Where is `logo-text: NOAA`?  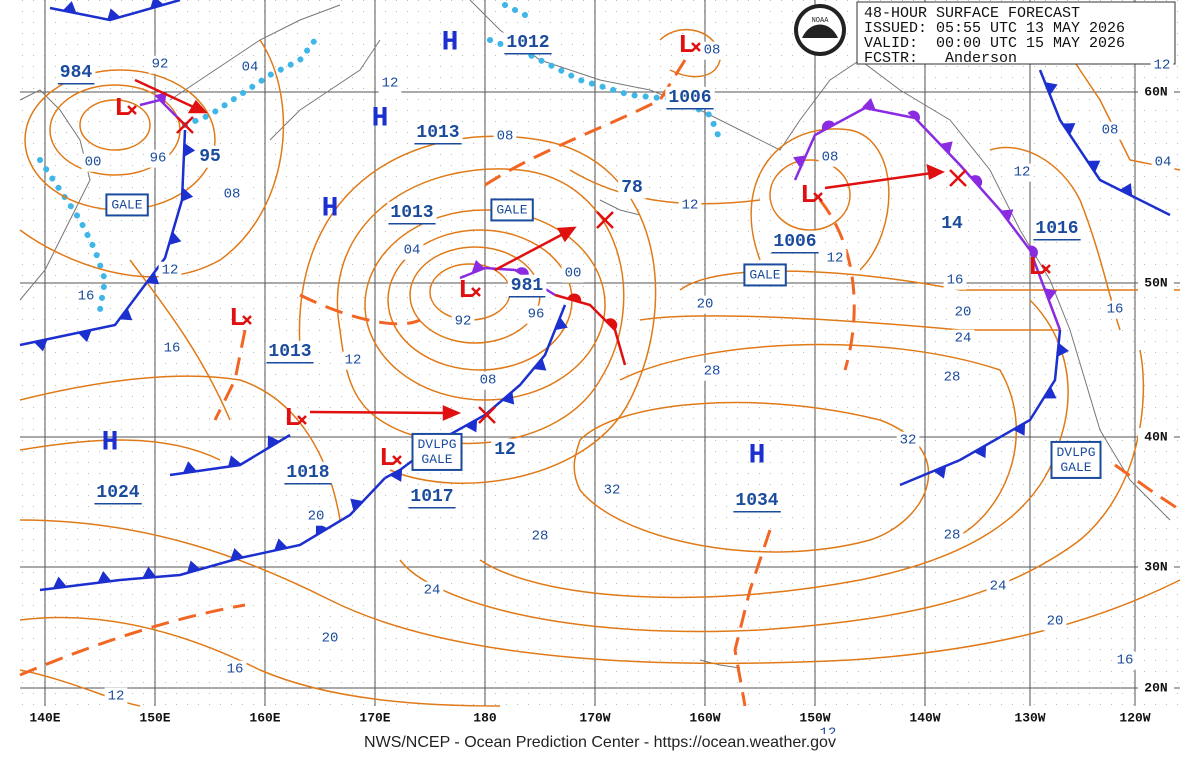 logo-text: NOAA is located at coordinates (821, 21).